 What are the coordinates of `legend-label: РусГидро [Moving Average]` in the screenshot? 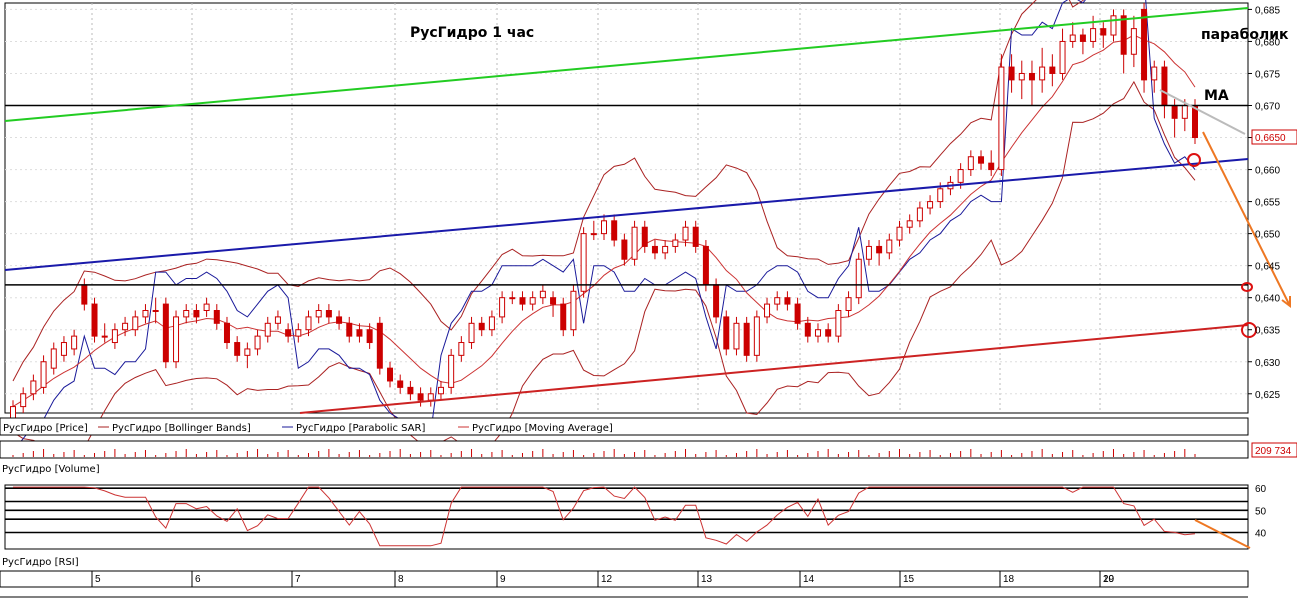 It's located at (542, 428).